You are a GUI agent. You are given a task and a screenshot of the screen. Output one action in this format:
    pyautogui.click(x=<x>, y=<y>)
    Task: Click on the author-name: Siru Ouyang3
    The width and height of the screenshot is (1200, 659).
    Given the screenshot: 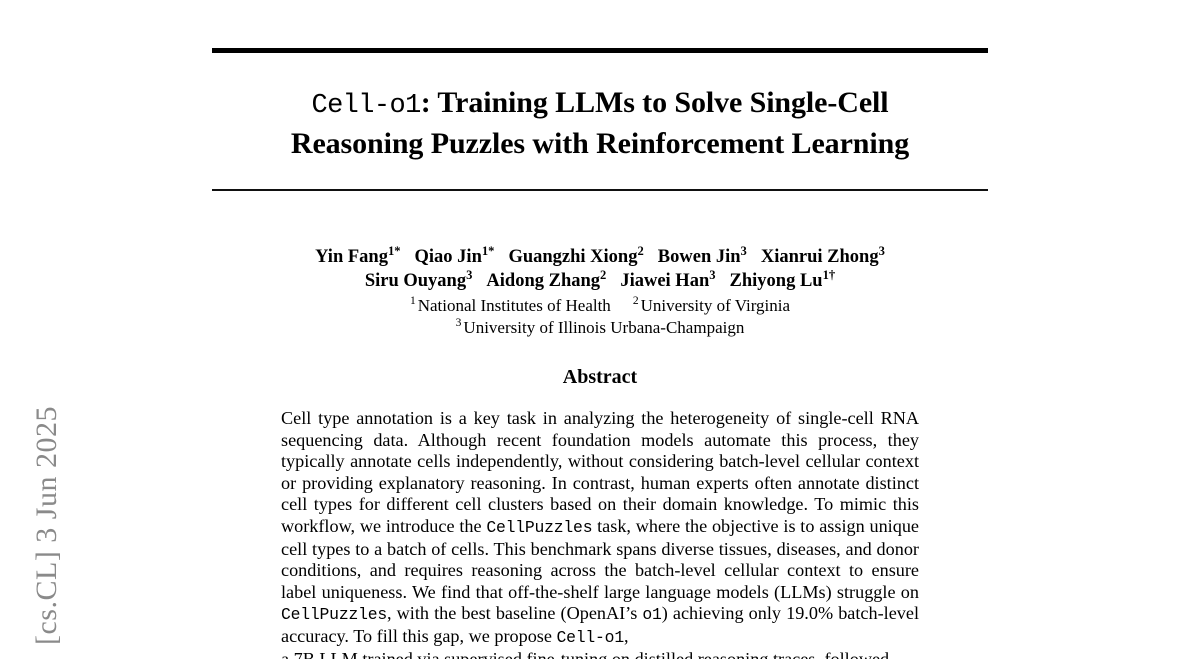 What is the action you would take?
    pyautogui.click(x=418, y=279)
    